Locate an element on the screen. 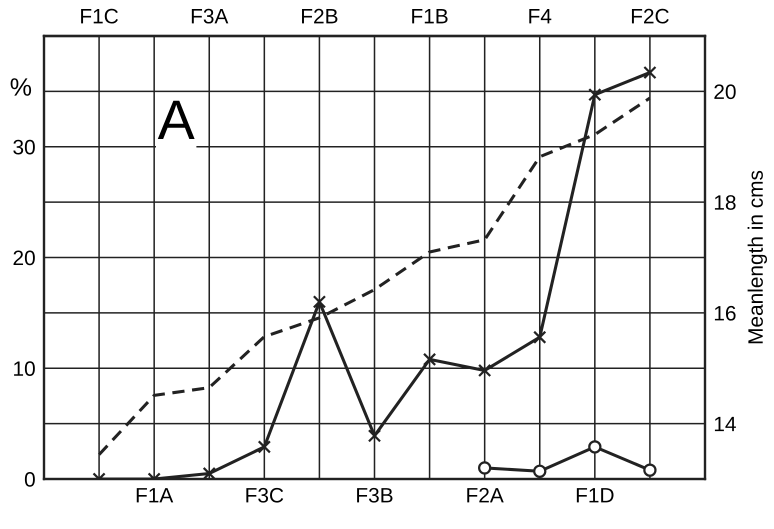  x-tick-label: F2B is located at coordinates (320, 16).